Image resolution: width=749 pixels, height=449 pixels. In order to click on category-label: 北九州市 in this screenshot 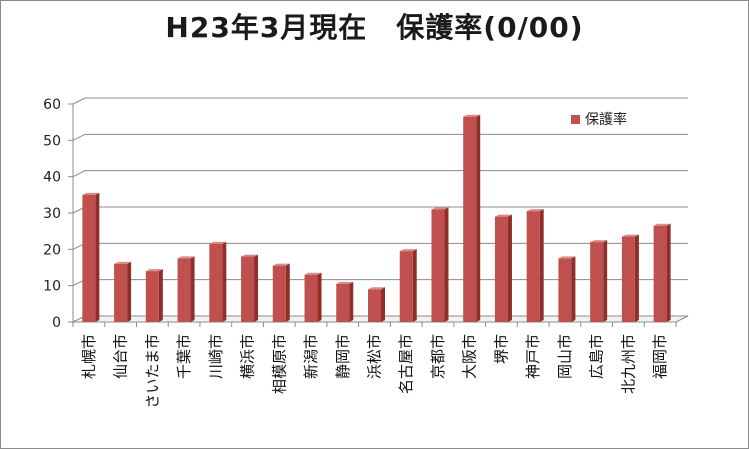, I will do `click(628, 364)`.